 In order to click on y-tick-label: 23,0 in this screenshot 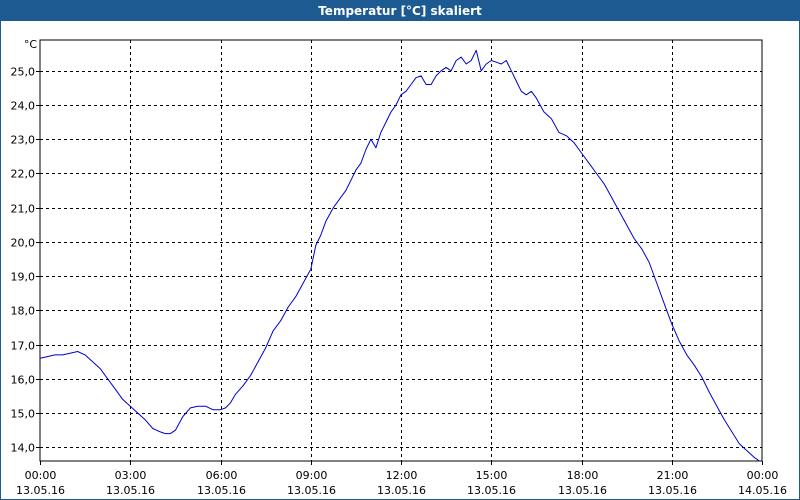, I will do `click(23, 140)`.